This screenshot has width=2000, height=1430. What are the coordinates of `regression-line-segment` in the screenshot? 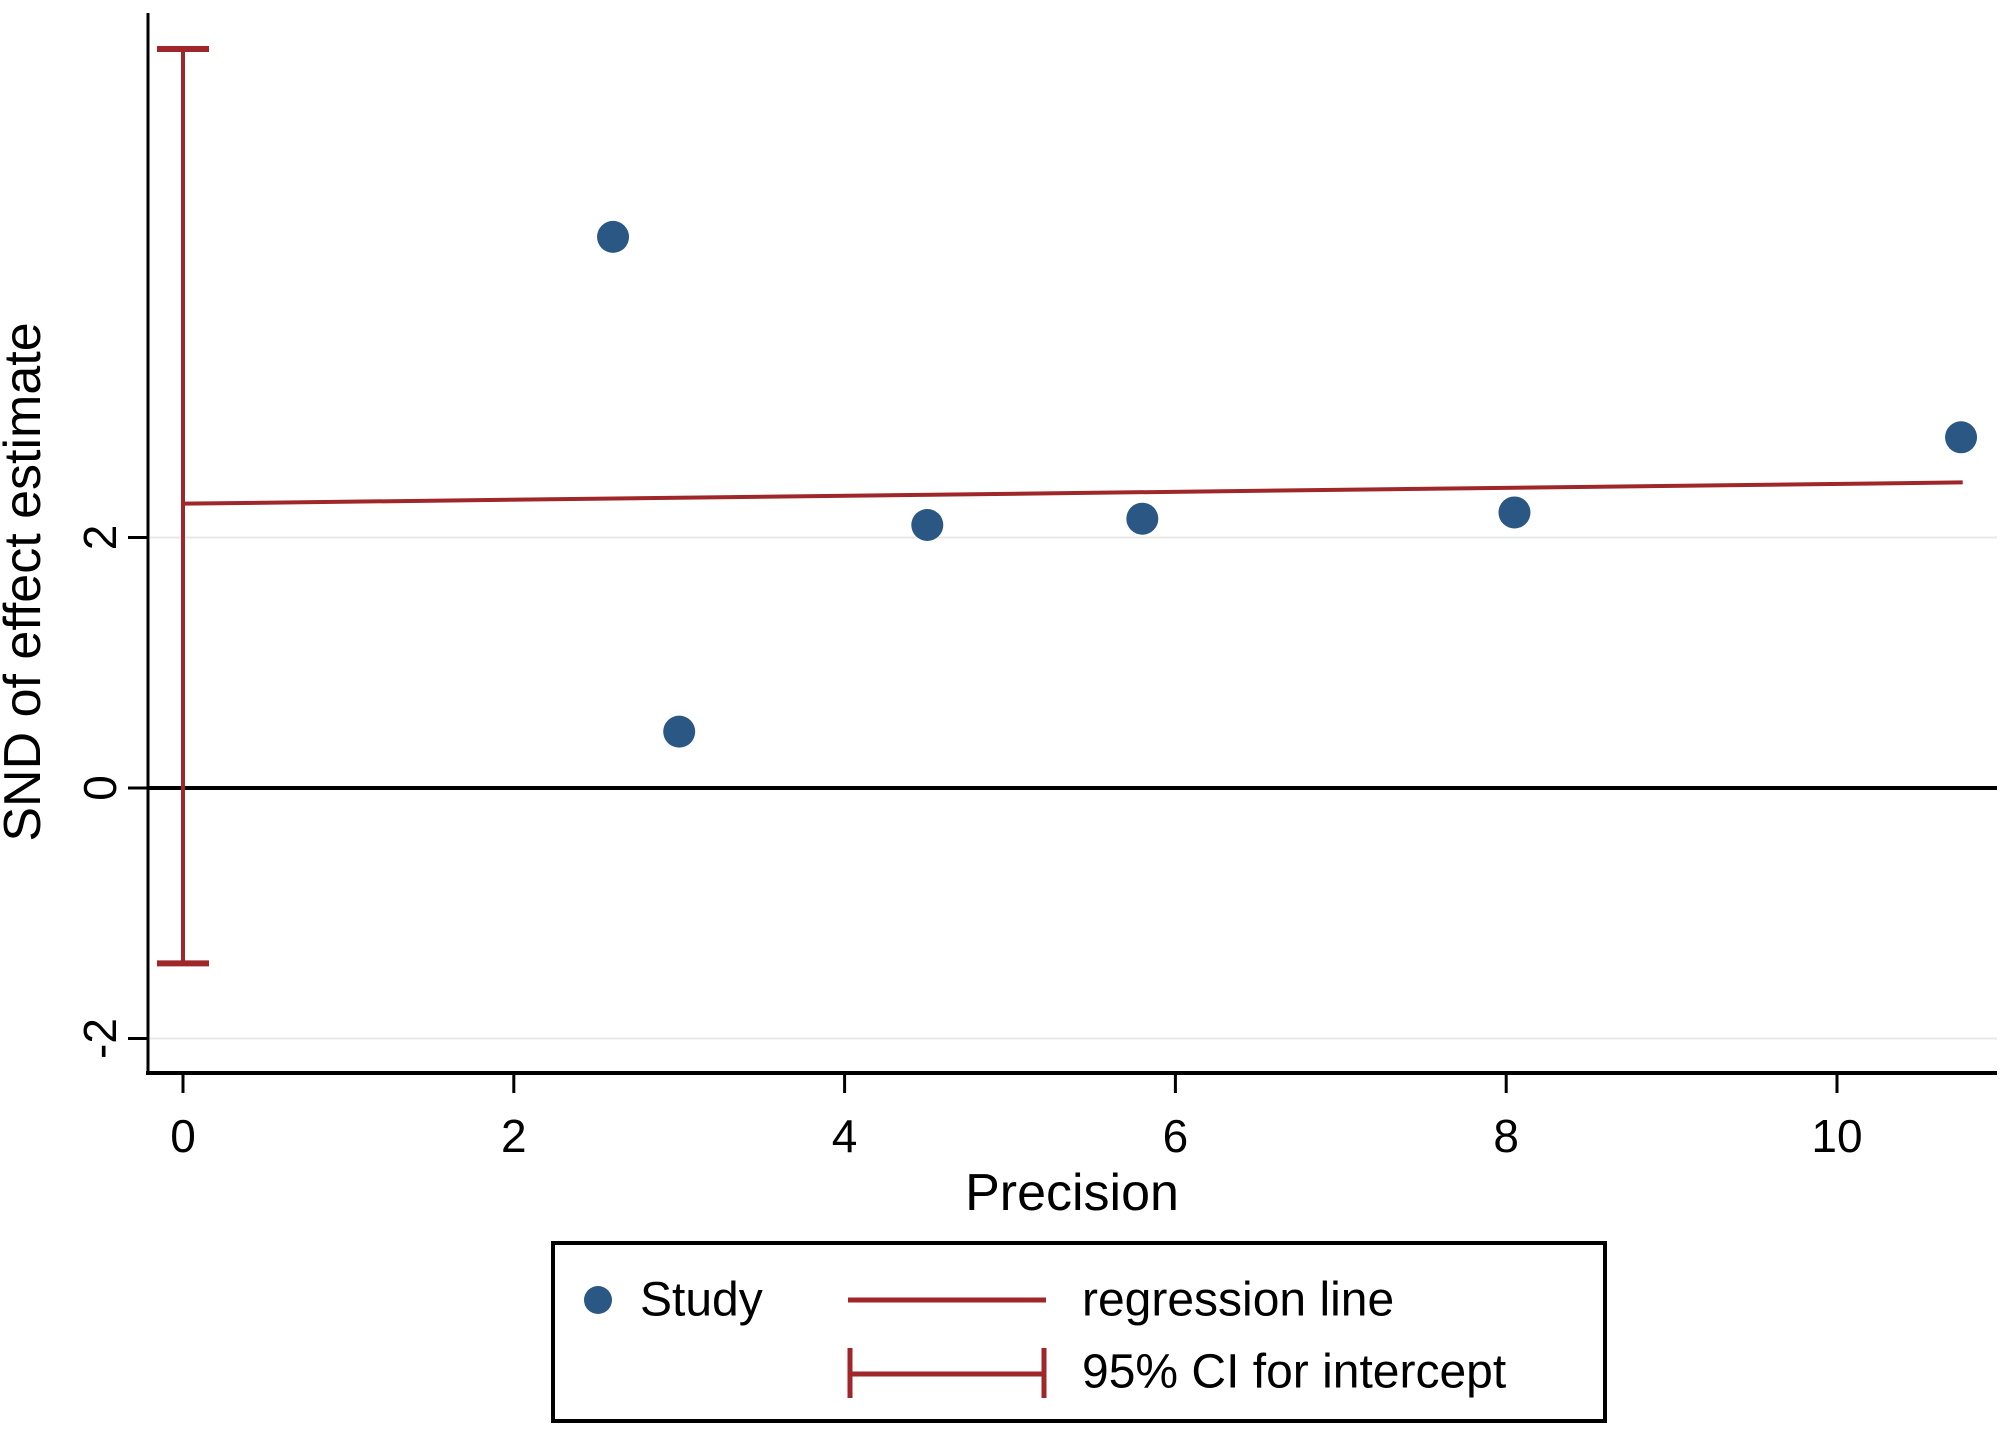 It's located at (1072, 493).